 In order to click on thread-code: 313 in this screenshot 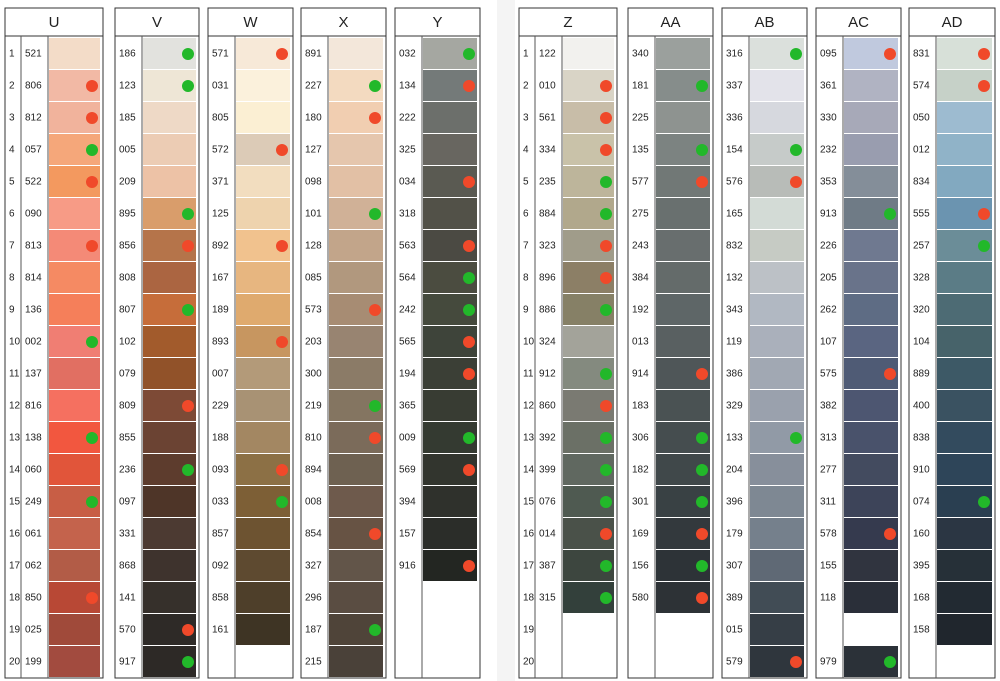, I will do `click(828, 438)`.